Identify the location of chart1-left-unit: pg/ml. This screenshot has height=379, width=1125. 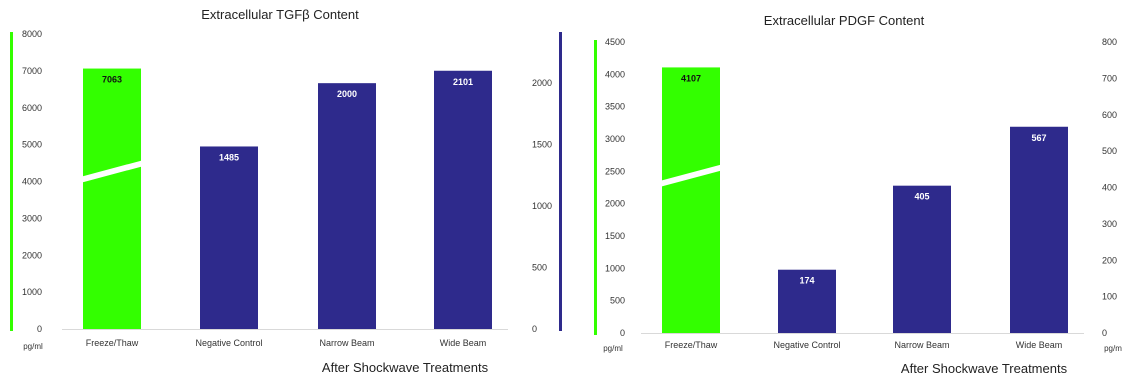
(33, 346).